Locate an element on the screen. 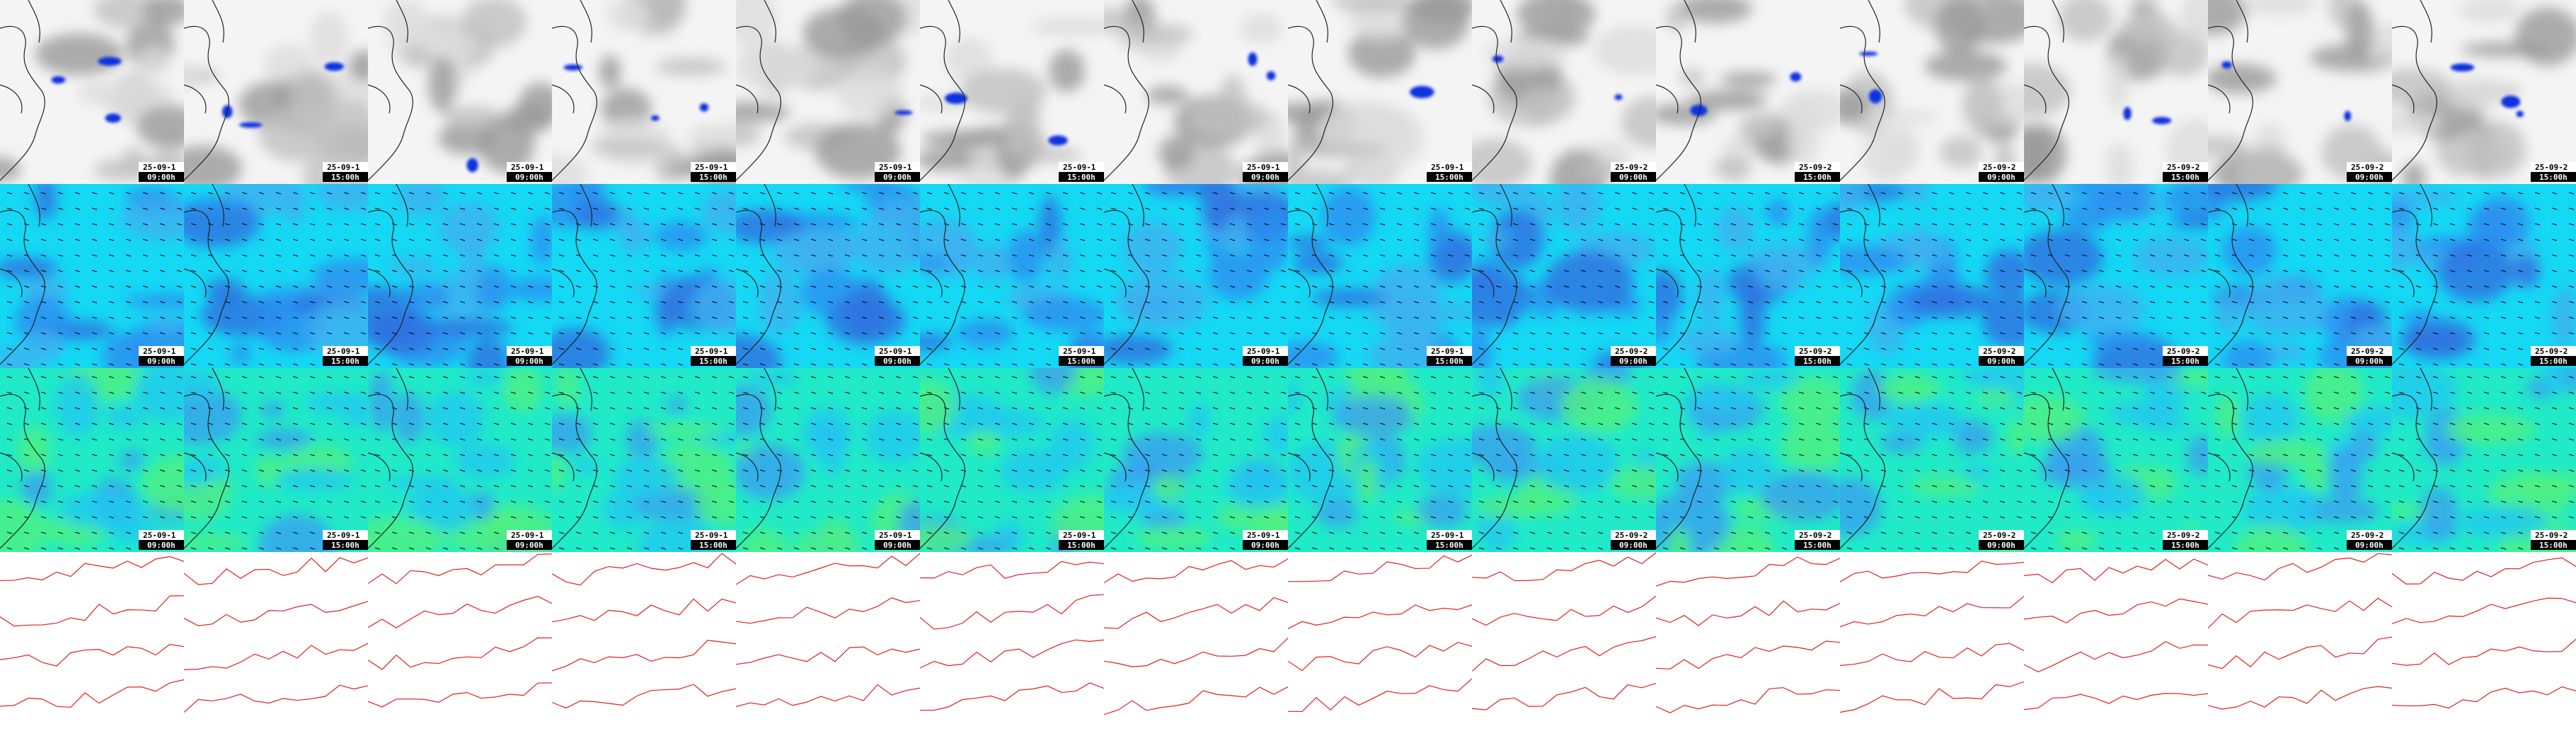 This screenshot has width=2576, height=736. map-background is located at coordinates (92, 644).